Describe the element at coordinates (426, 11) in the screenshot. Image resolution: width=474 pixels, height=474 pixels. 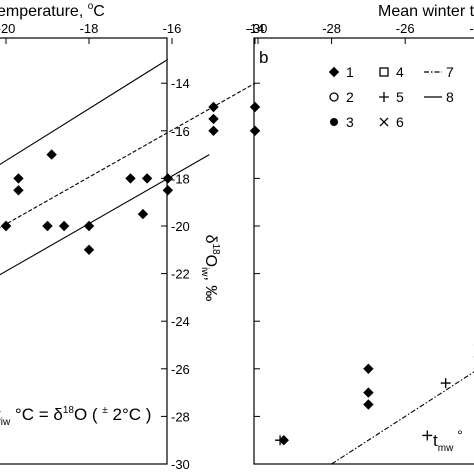
I see `panel-b-top-axis-label: Mean winter t` at that location.